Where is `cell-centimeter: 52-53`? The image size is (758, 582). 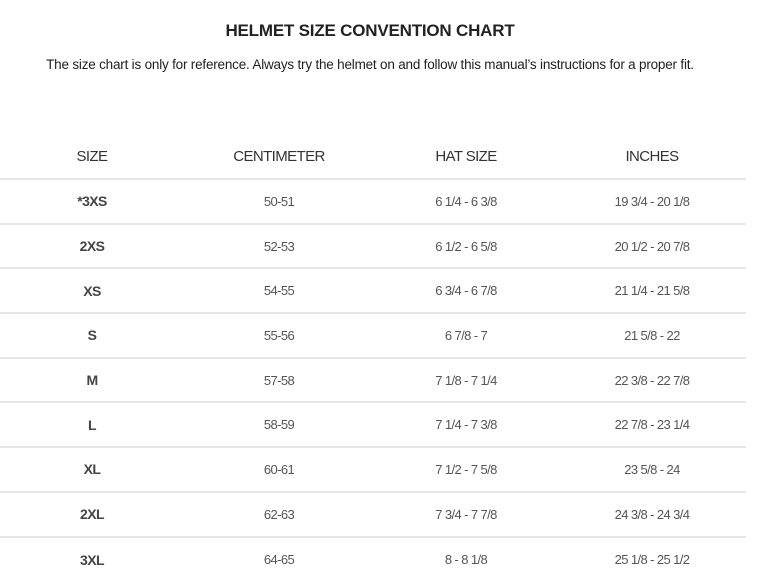 cell-centimeter: 52-53 is located at coordinates (279, 246).